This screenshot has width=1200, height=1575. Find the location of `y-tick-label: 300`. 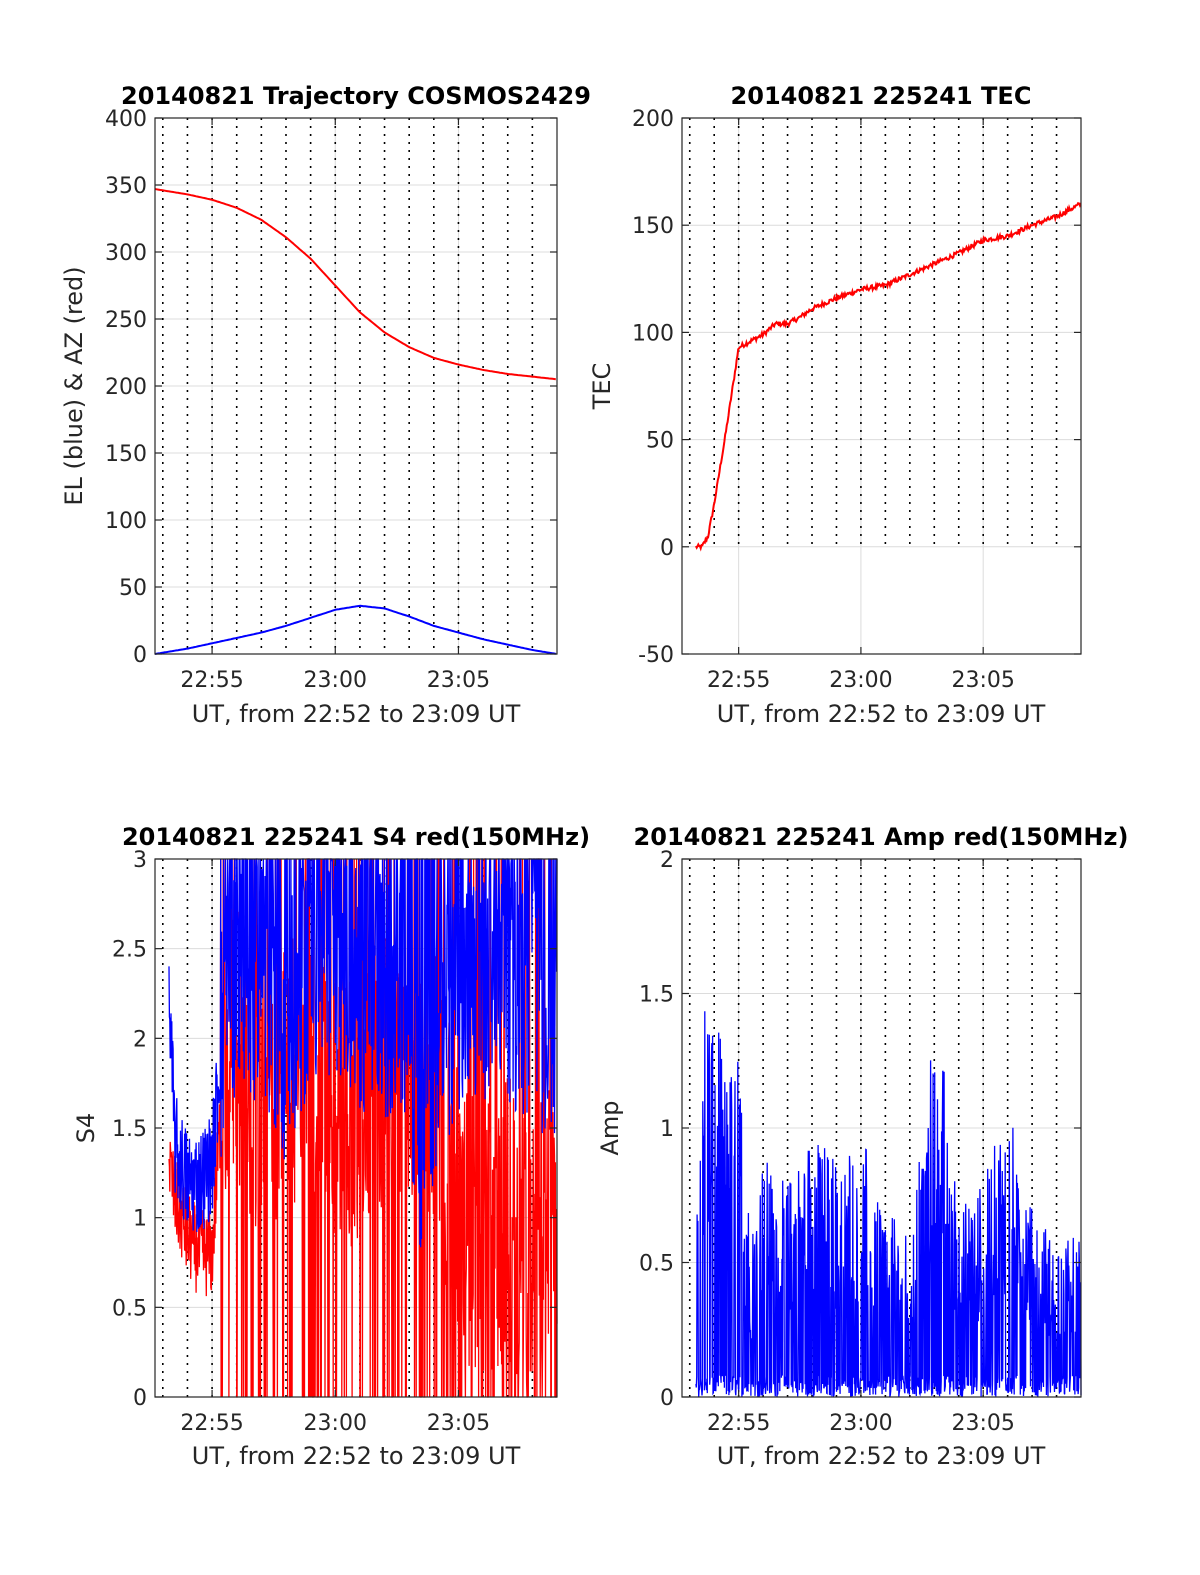

y-tick-label: 300 is located at coordinates (126, 253).